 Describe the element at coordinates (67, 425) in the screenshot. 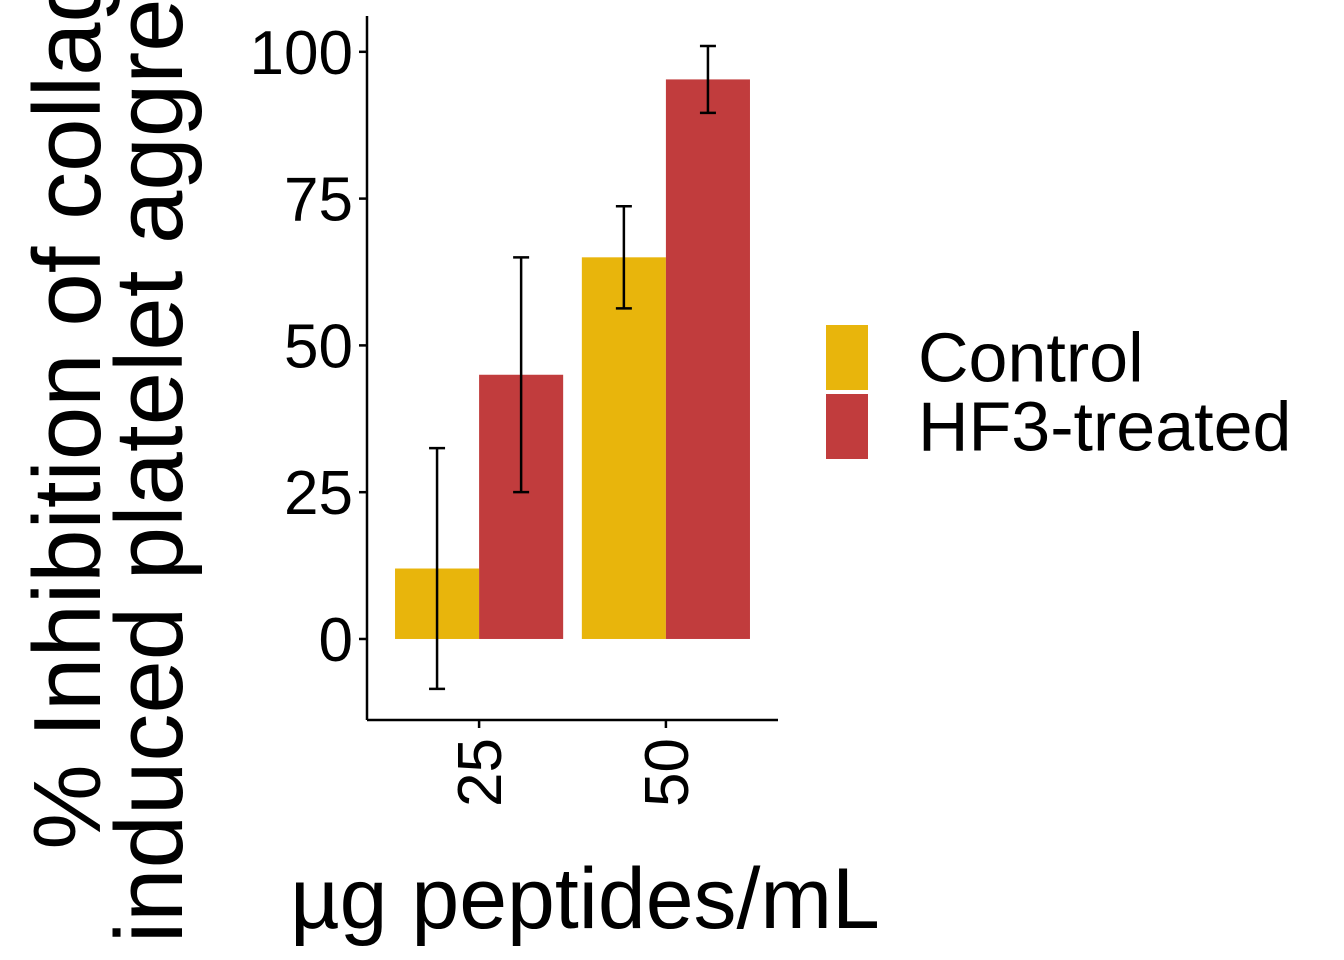

I see `y-axis-title-line: % Inhibition of collagen-` at that location.